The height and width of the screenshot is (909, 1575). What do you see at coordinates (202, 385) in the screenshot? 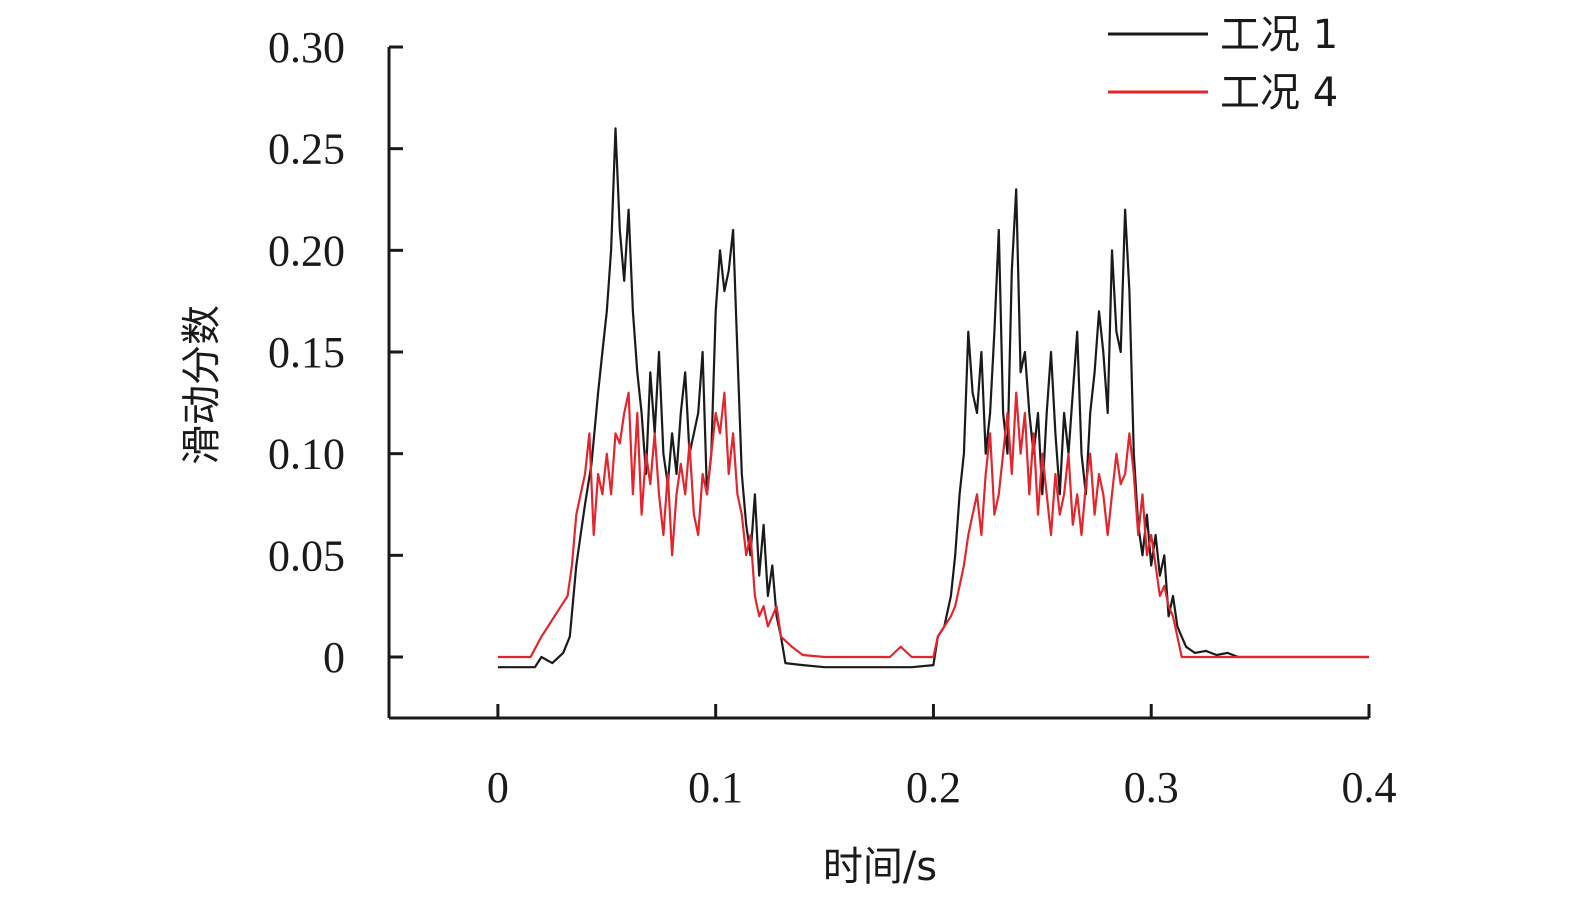
I see `y-axis-title: 滑动分数` at bounding box center [202, 385].